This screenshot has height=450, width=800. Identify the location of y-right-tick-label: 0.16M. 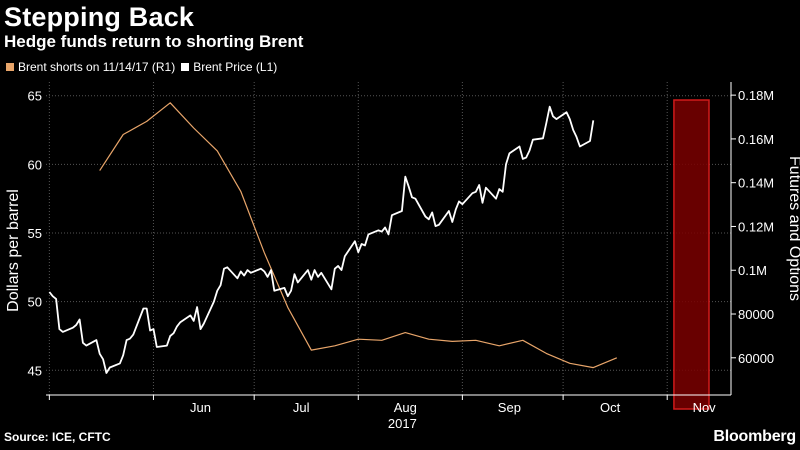
(756, 139).